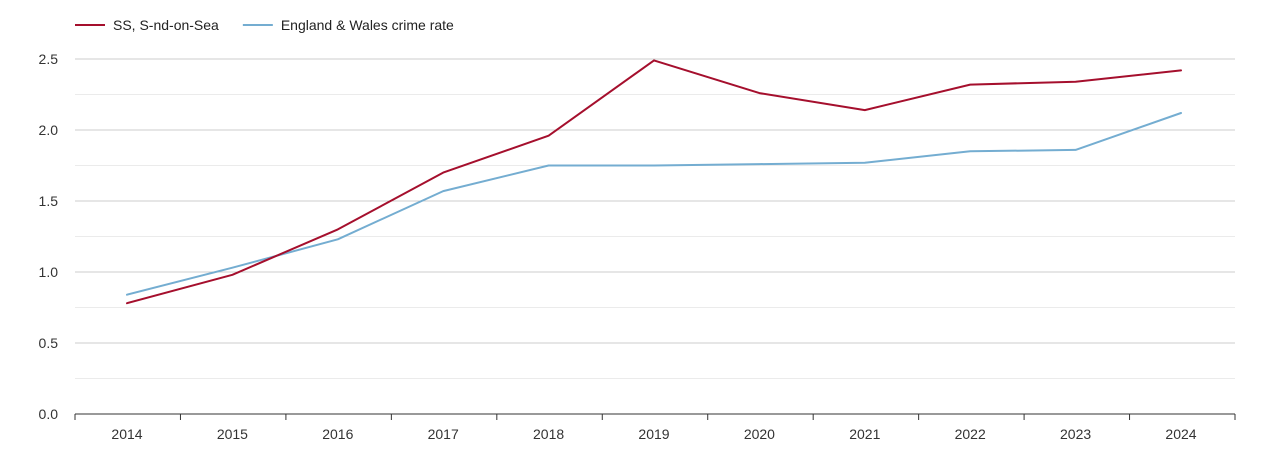 Image resolution: width=1270 pixels, height=450 pixels. Describe the element at coordinates (166, 25) in the screenshot. I see `legend-label: SS, S-nd-on-Sea` at that location.